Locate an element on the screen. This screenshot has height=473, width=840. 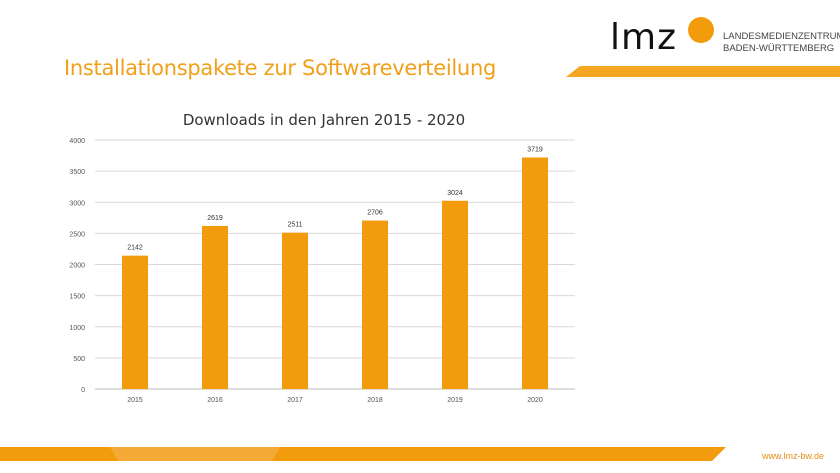
y-tick-label: 2000 is located at coordinates (77, 266).